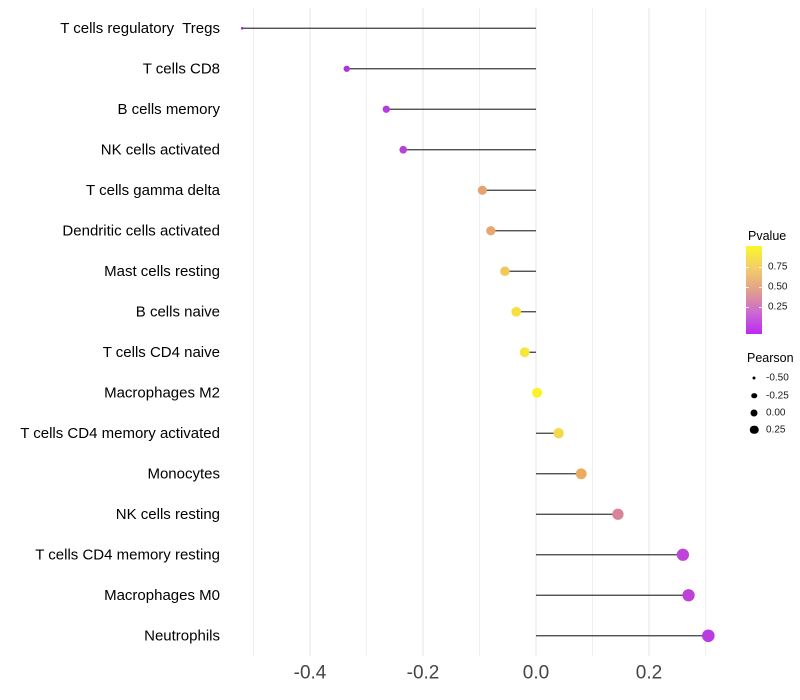 The image size is (800, 700). What do you see at coordinates (168, 514) in the screenshot?
I see `y-axis-label: NK cells resting` at bounding box center [168, 514].